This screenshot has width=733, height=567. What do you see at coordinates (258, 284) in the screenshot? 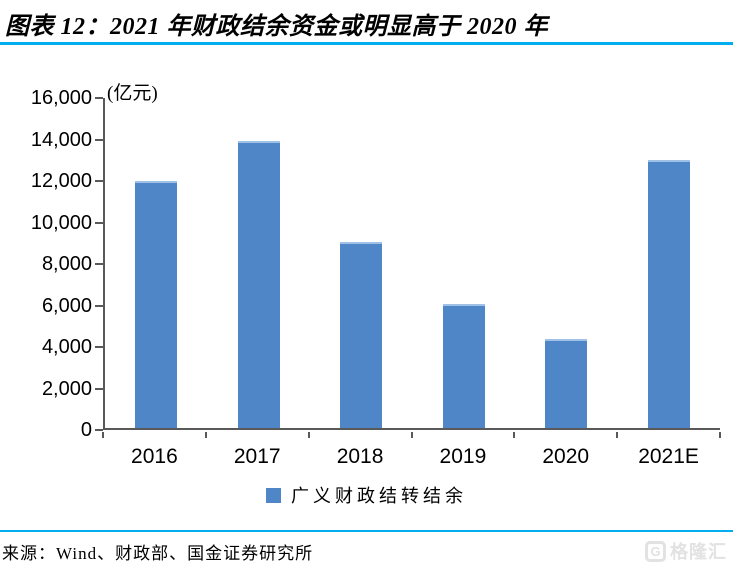
I see `bar-2017` at bounding box center [258, 284].